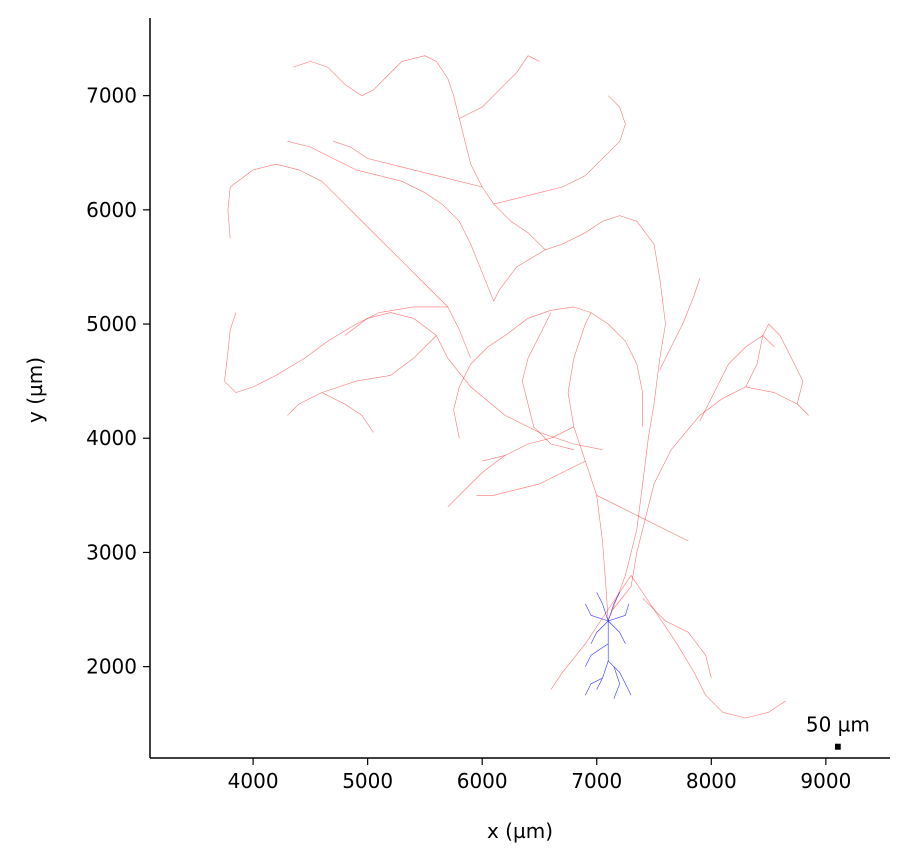  I want to click on y-tick-label: 5000, so click(111, 324).